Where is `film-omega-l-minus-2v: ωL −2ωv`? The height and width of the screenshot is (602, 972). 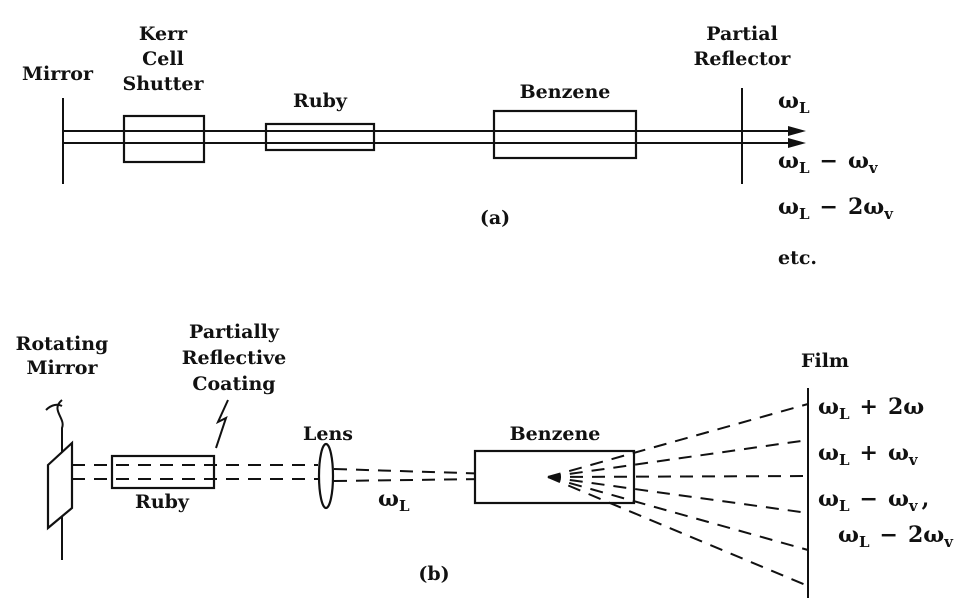 film-omega-l-minus-2v: ωL −2ωv is located at coordinates (896, 536).